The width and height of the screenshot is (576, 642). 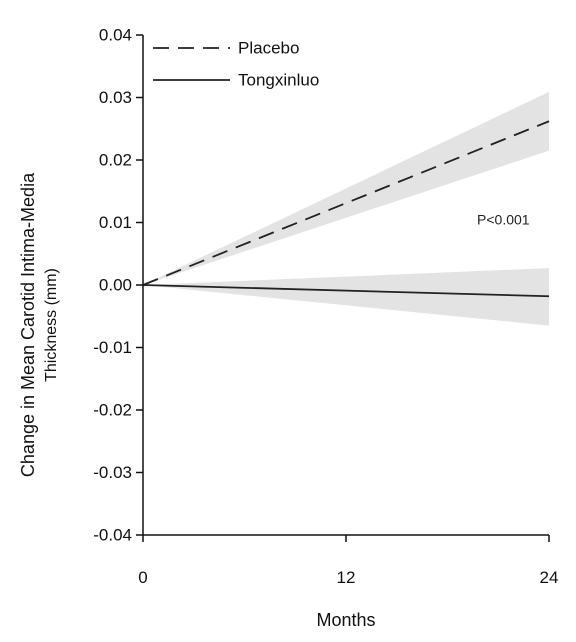 What do you see at coordinates (115, 97) in the screenshot?
I see `y-tick-label: 0.03` at bounding box center [115, 97].